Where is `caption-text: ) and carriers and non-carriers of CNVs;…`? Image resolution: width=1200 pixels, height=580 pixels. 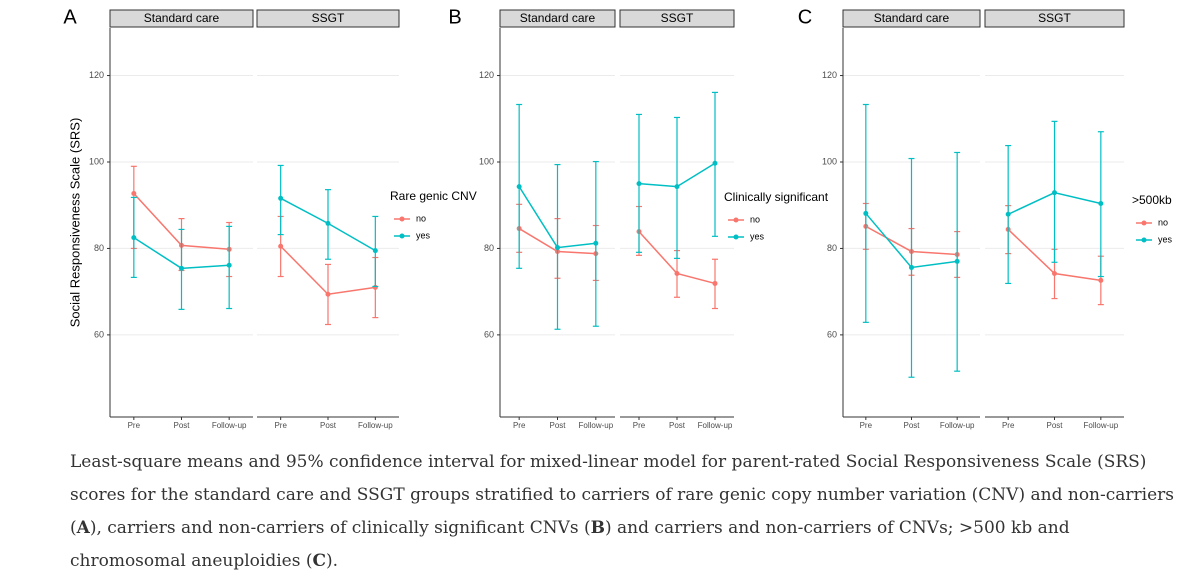
caption-text: ) and carriers and non-carriers of CNVs;… is located at coordinates (570, 544).